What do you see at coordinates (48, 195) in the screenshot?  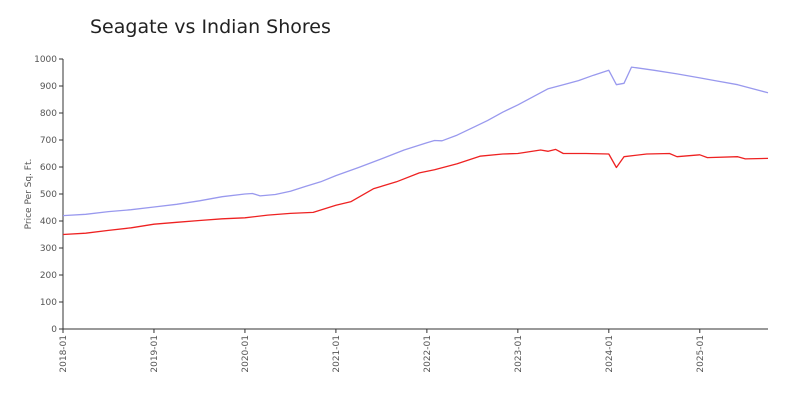 I see `y-tick-label: 500` at bounding box center [48, 195].